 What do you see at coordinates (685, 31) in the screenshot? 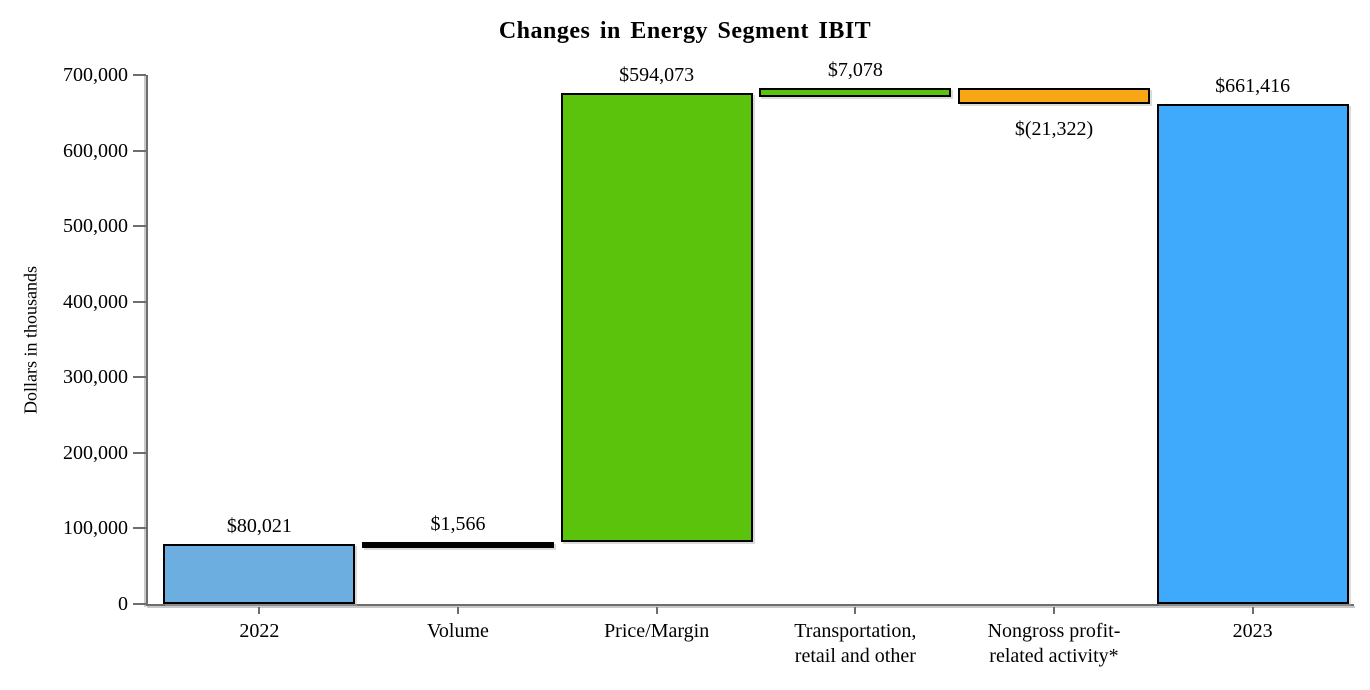
I see `chart-title: Changes in Energy Segment IBIT` at bounding box center [685, 31].